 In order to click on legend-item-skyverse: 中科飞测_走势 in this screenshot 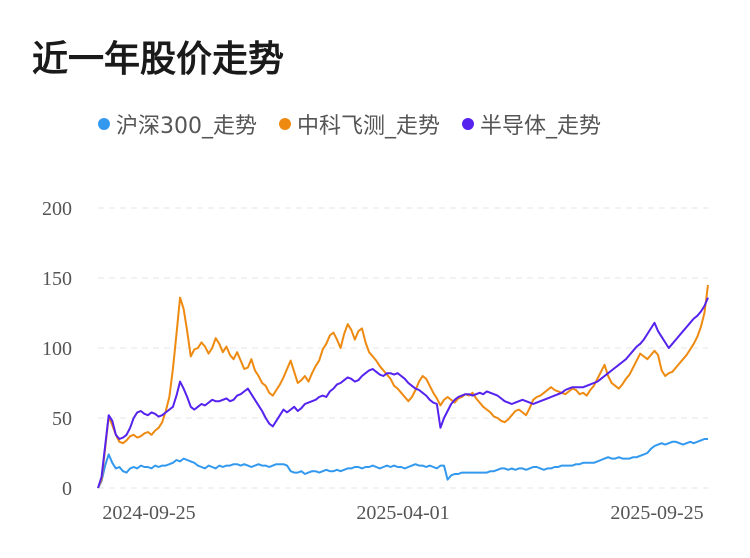, I will do `click(359, 124)`.